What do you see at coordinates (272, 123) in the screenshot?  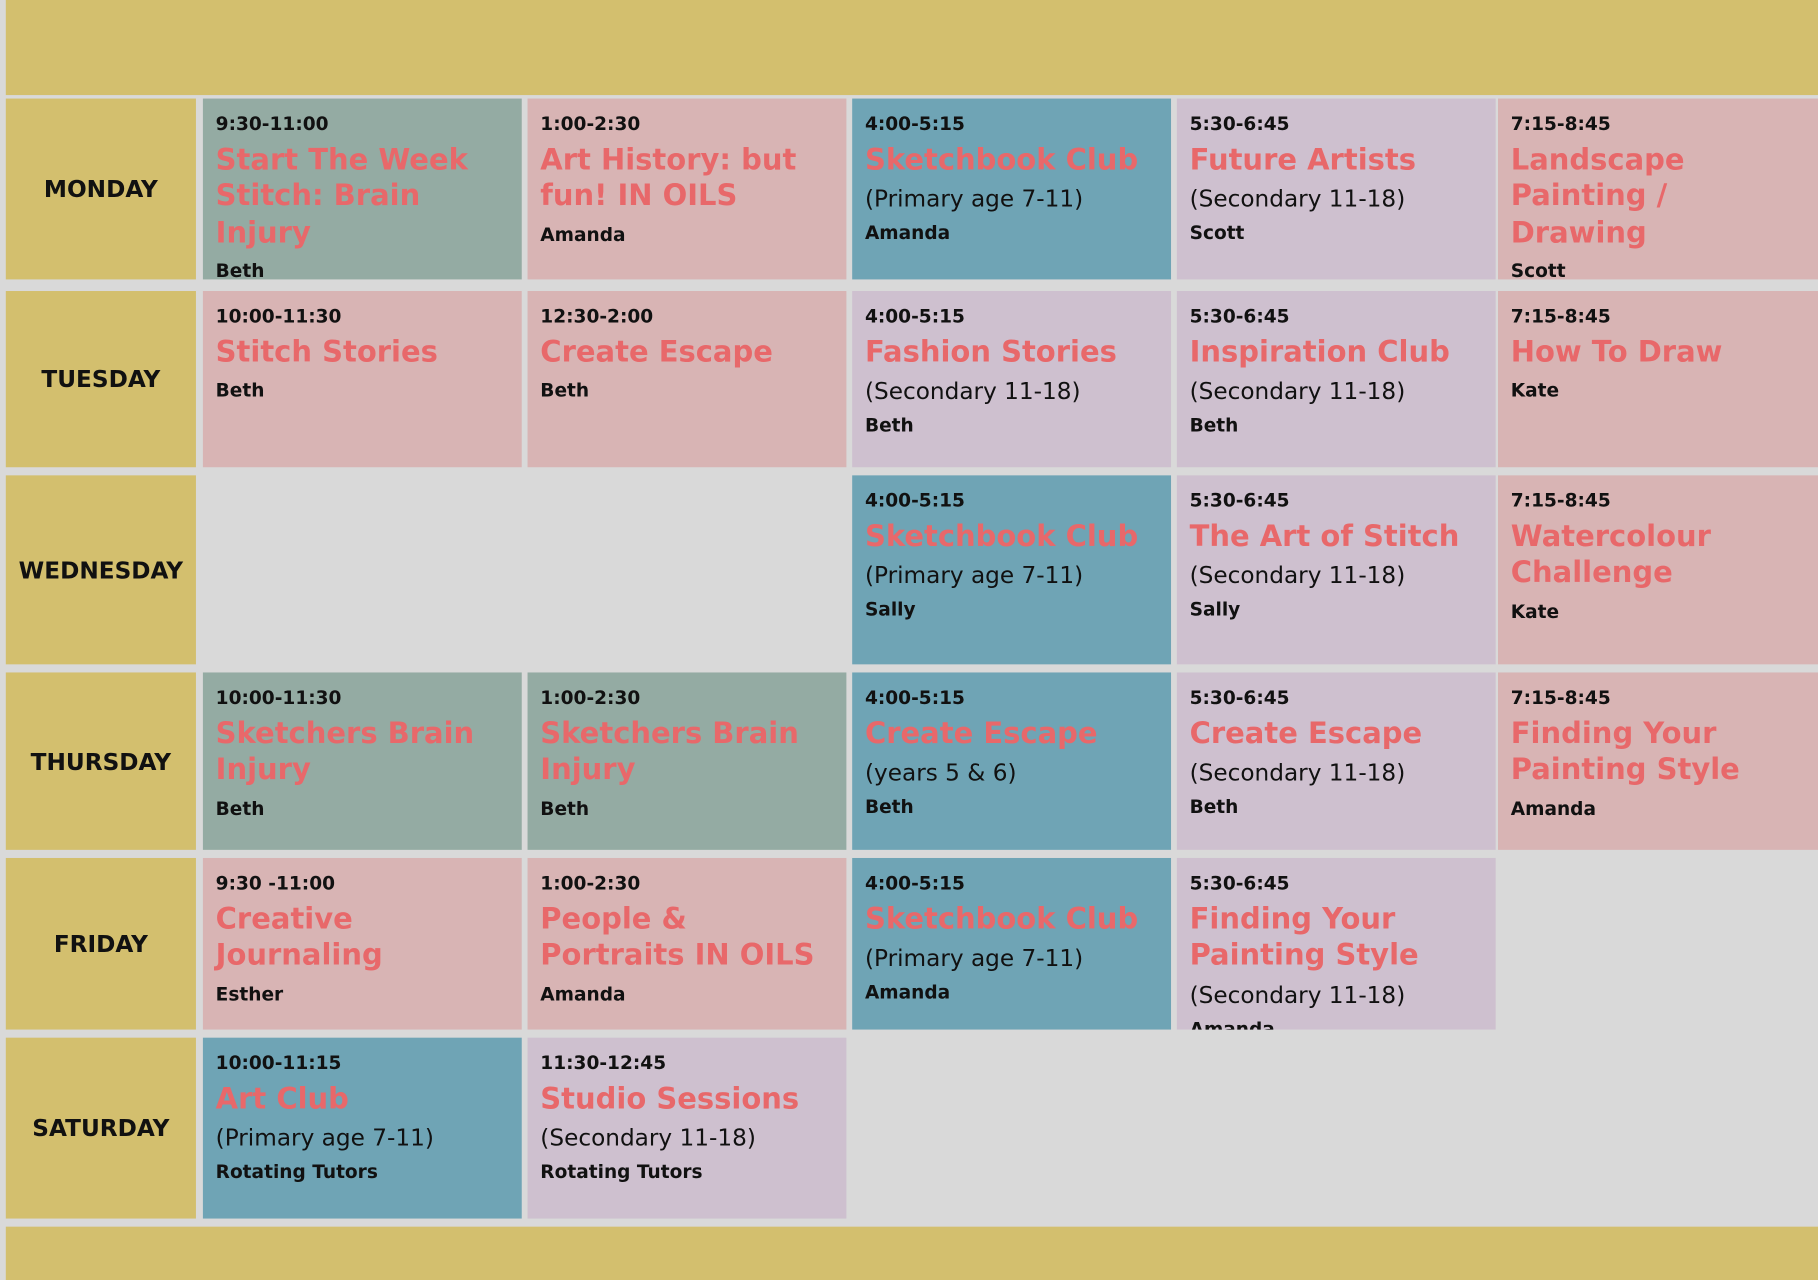 I see `session-time: 9:30-11:00` at bounding box center [272, 123].